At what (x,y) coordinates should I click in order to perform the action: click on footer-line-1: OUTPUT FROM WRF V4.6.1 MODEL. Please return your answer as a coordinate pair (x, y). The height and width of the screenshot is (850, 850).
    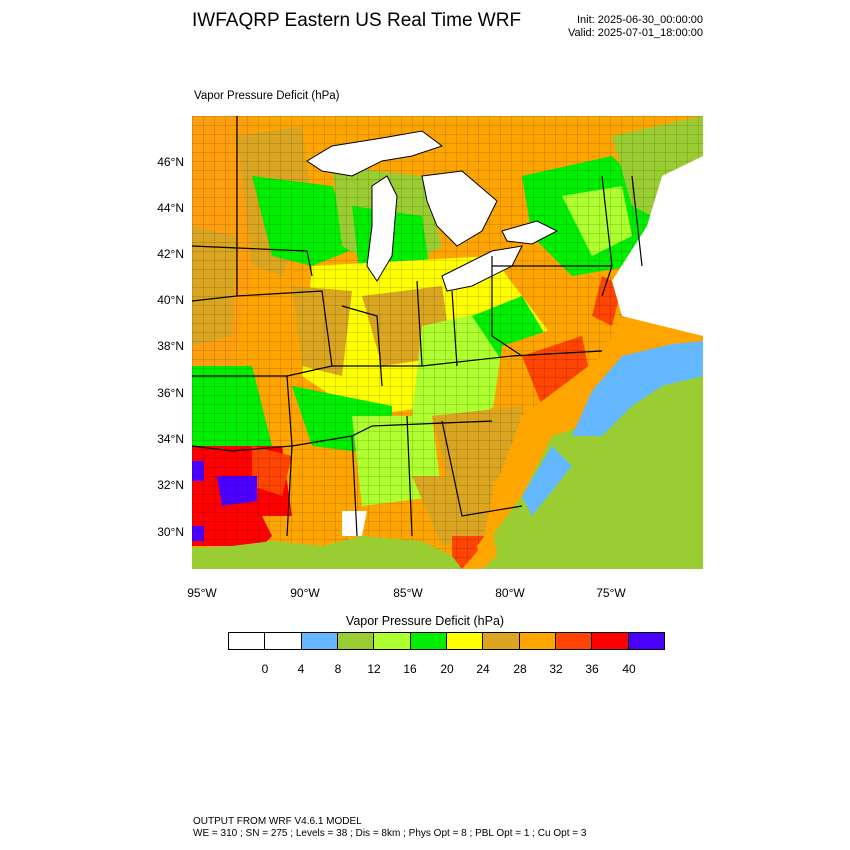
    Looking at the image, I should click on (277, 821).